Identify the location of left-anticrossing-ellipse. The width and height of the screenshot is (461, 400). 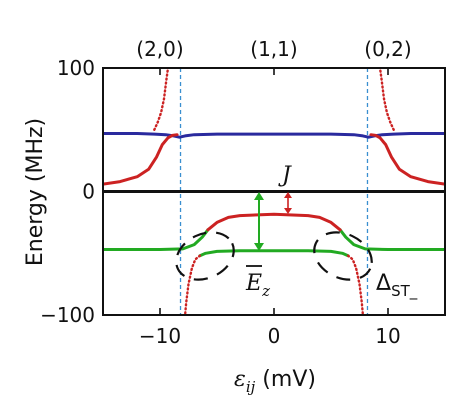
(205, 256).